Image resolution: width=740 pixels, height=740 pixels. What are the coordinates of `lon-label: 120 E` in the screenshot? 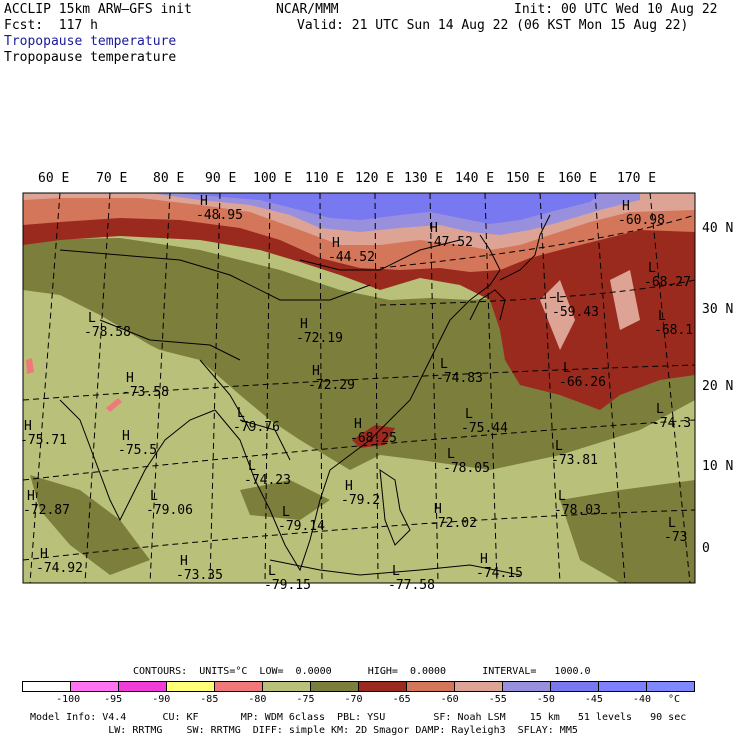 It's located at (375, 178).